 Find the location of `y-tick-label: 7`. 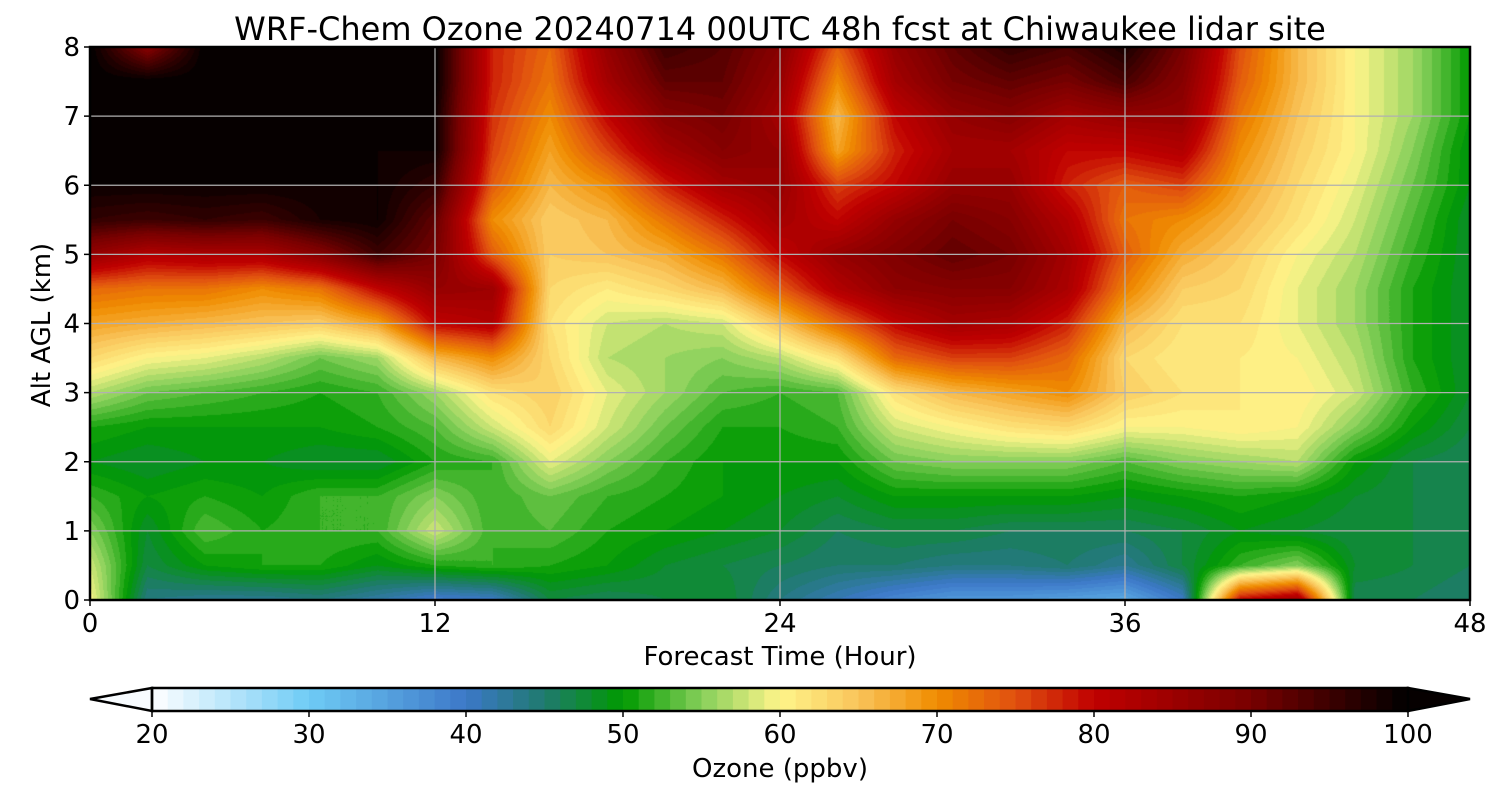

y-tick-label: 7 is located at coordinates (71, 117).